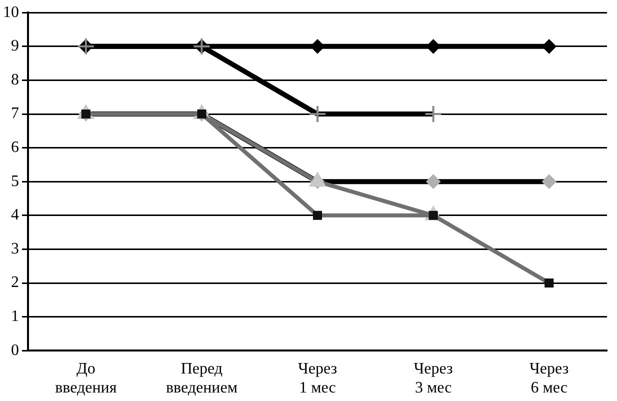  What do you see at coordinates (15, 215) in the screenshot?
I see `y-tick-label: 4` at bounding box center [15, 215].